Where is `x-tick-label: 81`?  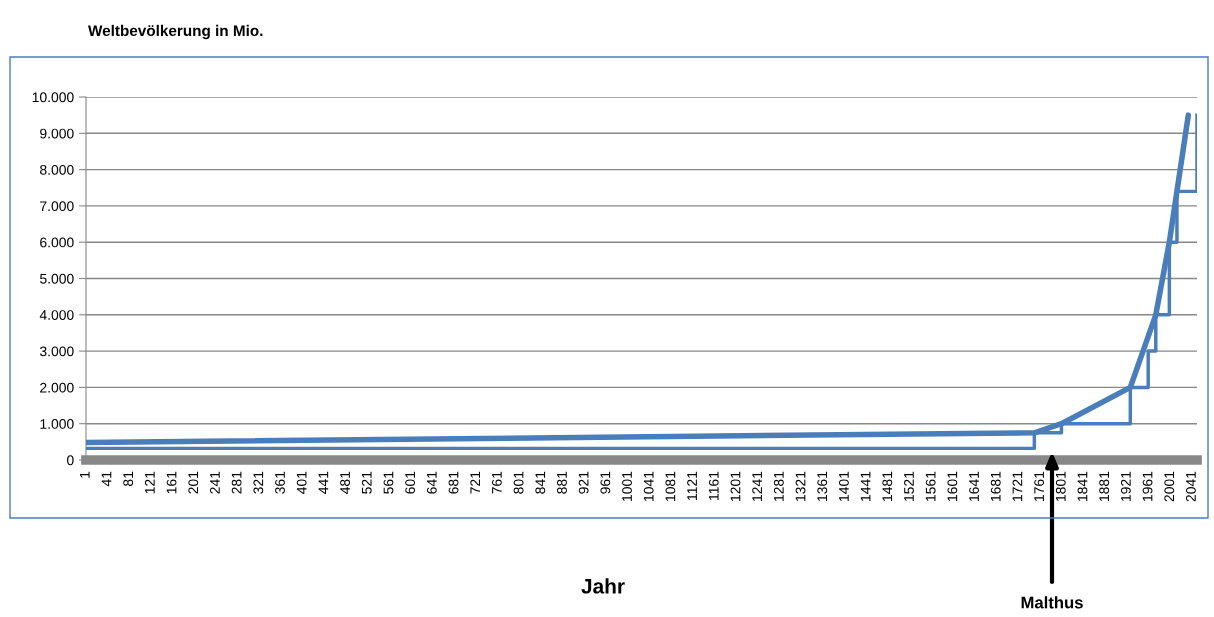 x-tick-label: 81 is located at coordinates (128, 478).